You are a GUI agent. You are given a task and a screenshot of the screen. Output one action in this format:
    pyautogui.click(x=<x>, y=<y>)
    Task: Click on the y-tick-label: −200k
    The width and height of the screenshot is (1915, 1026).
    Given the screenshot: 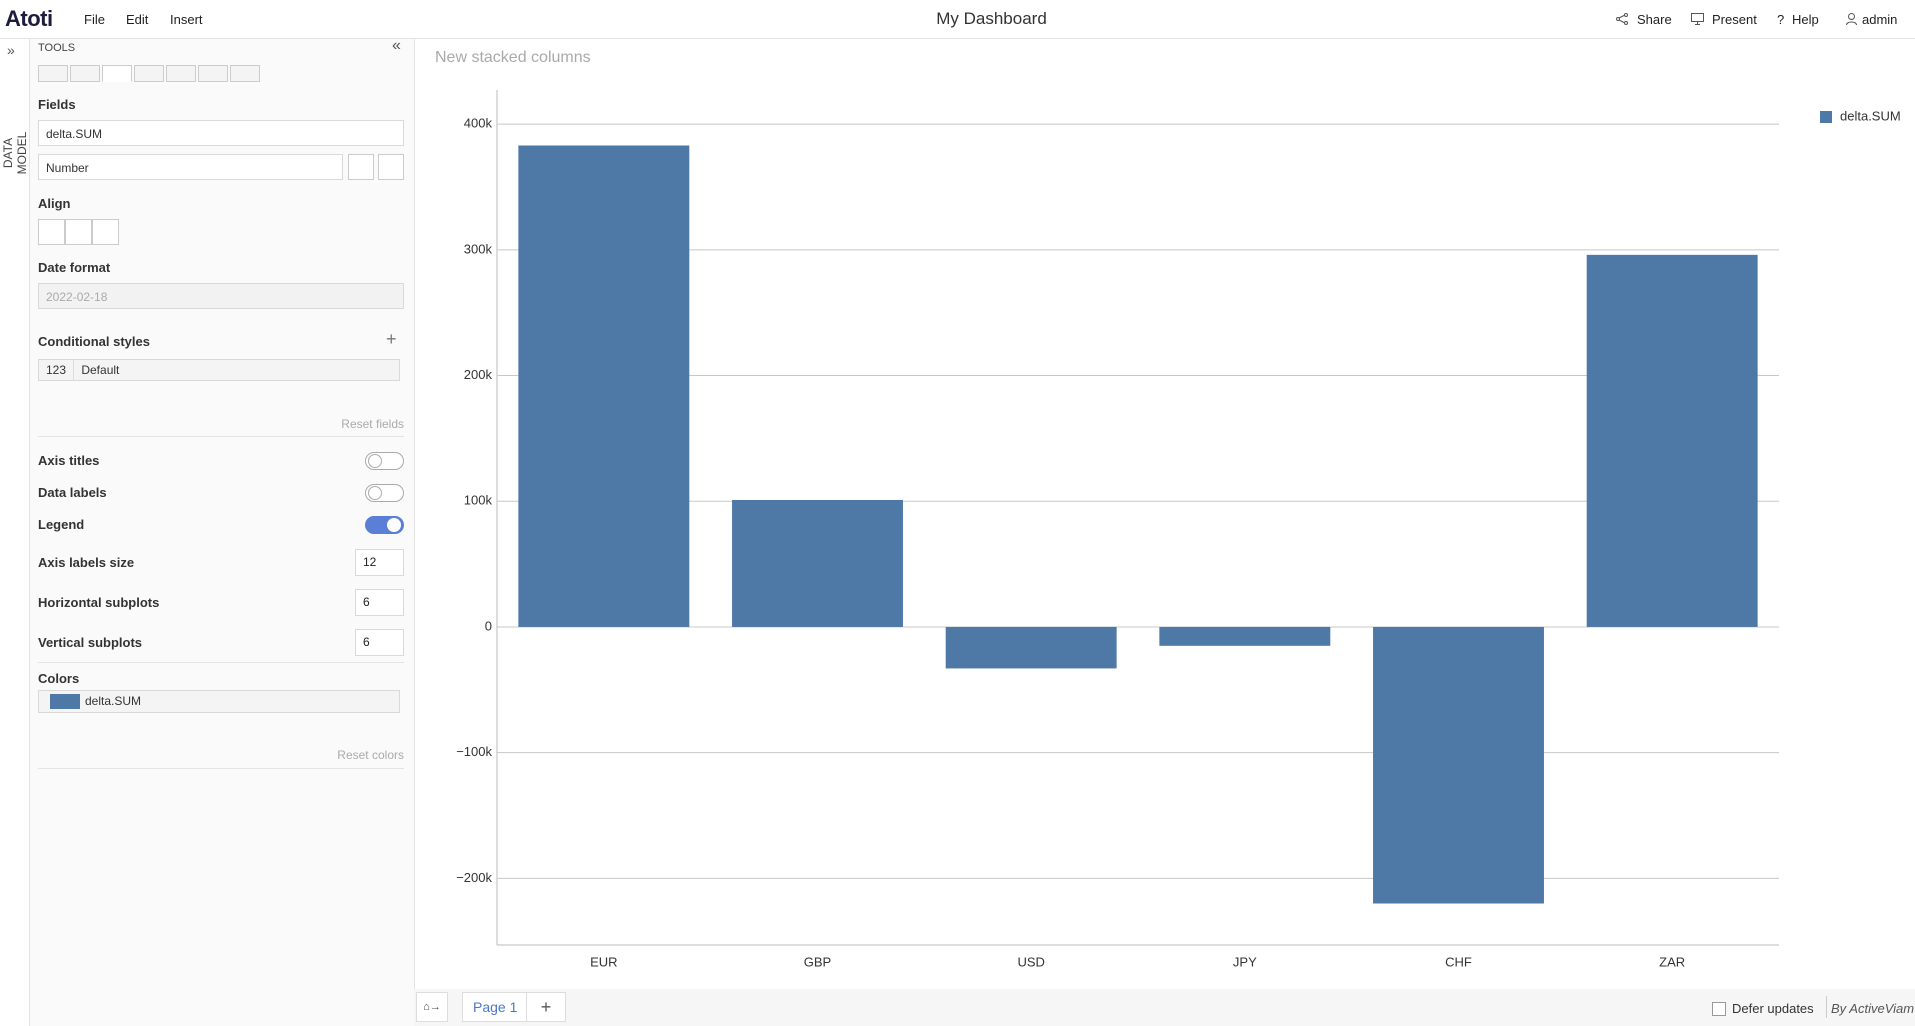 What is the action you would take?
    pyautogui.click(x=474, y=877)
    